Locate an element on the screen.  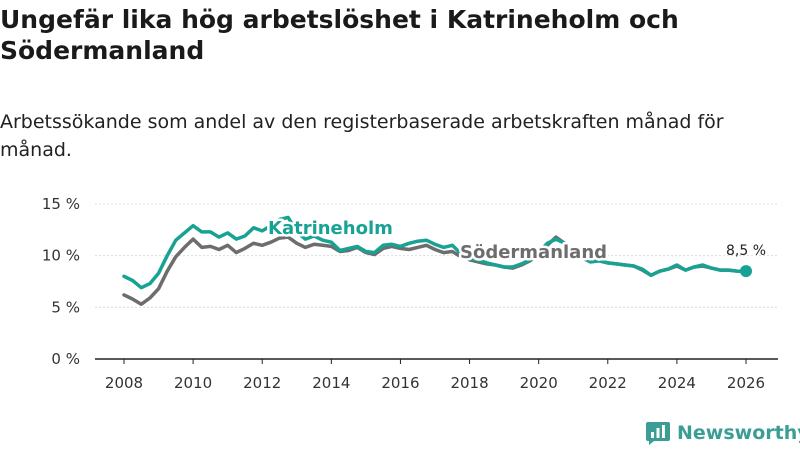
y-axis-ticks: 0 % 5 % 10 % 15 % is located at coordinates (61, 281).